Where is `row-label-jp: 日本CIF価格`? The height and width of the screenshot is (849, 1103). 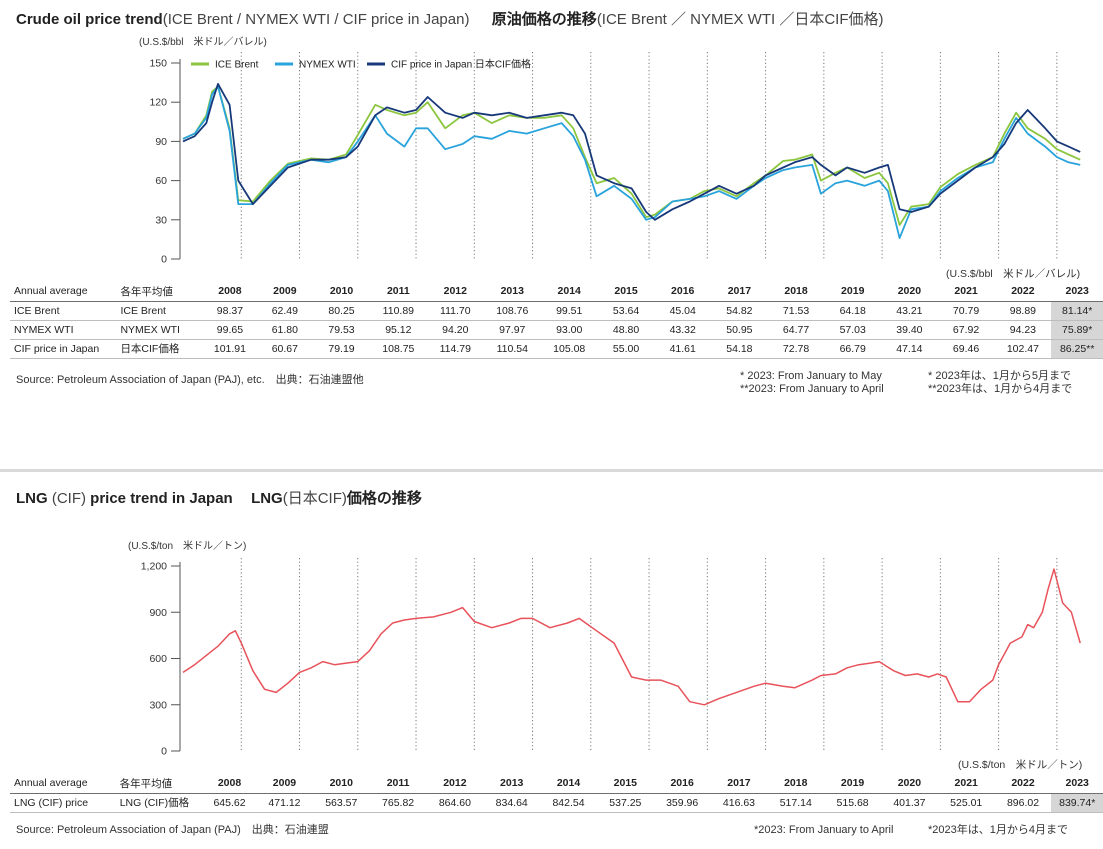
row-label-jp: 日本CIF価格 is located at coordinates (158, 349).